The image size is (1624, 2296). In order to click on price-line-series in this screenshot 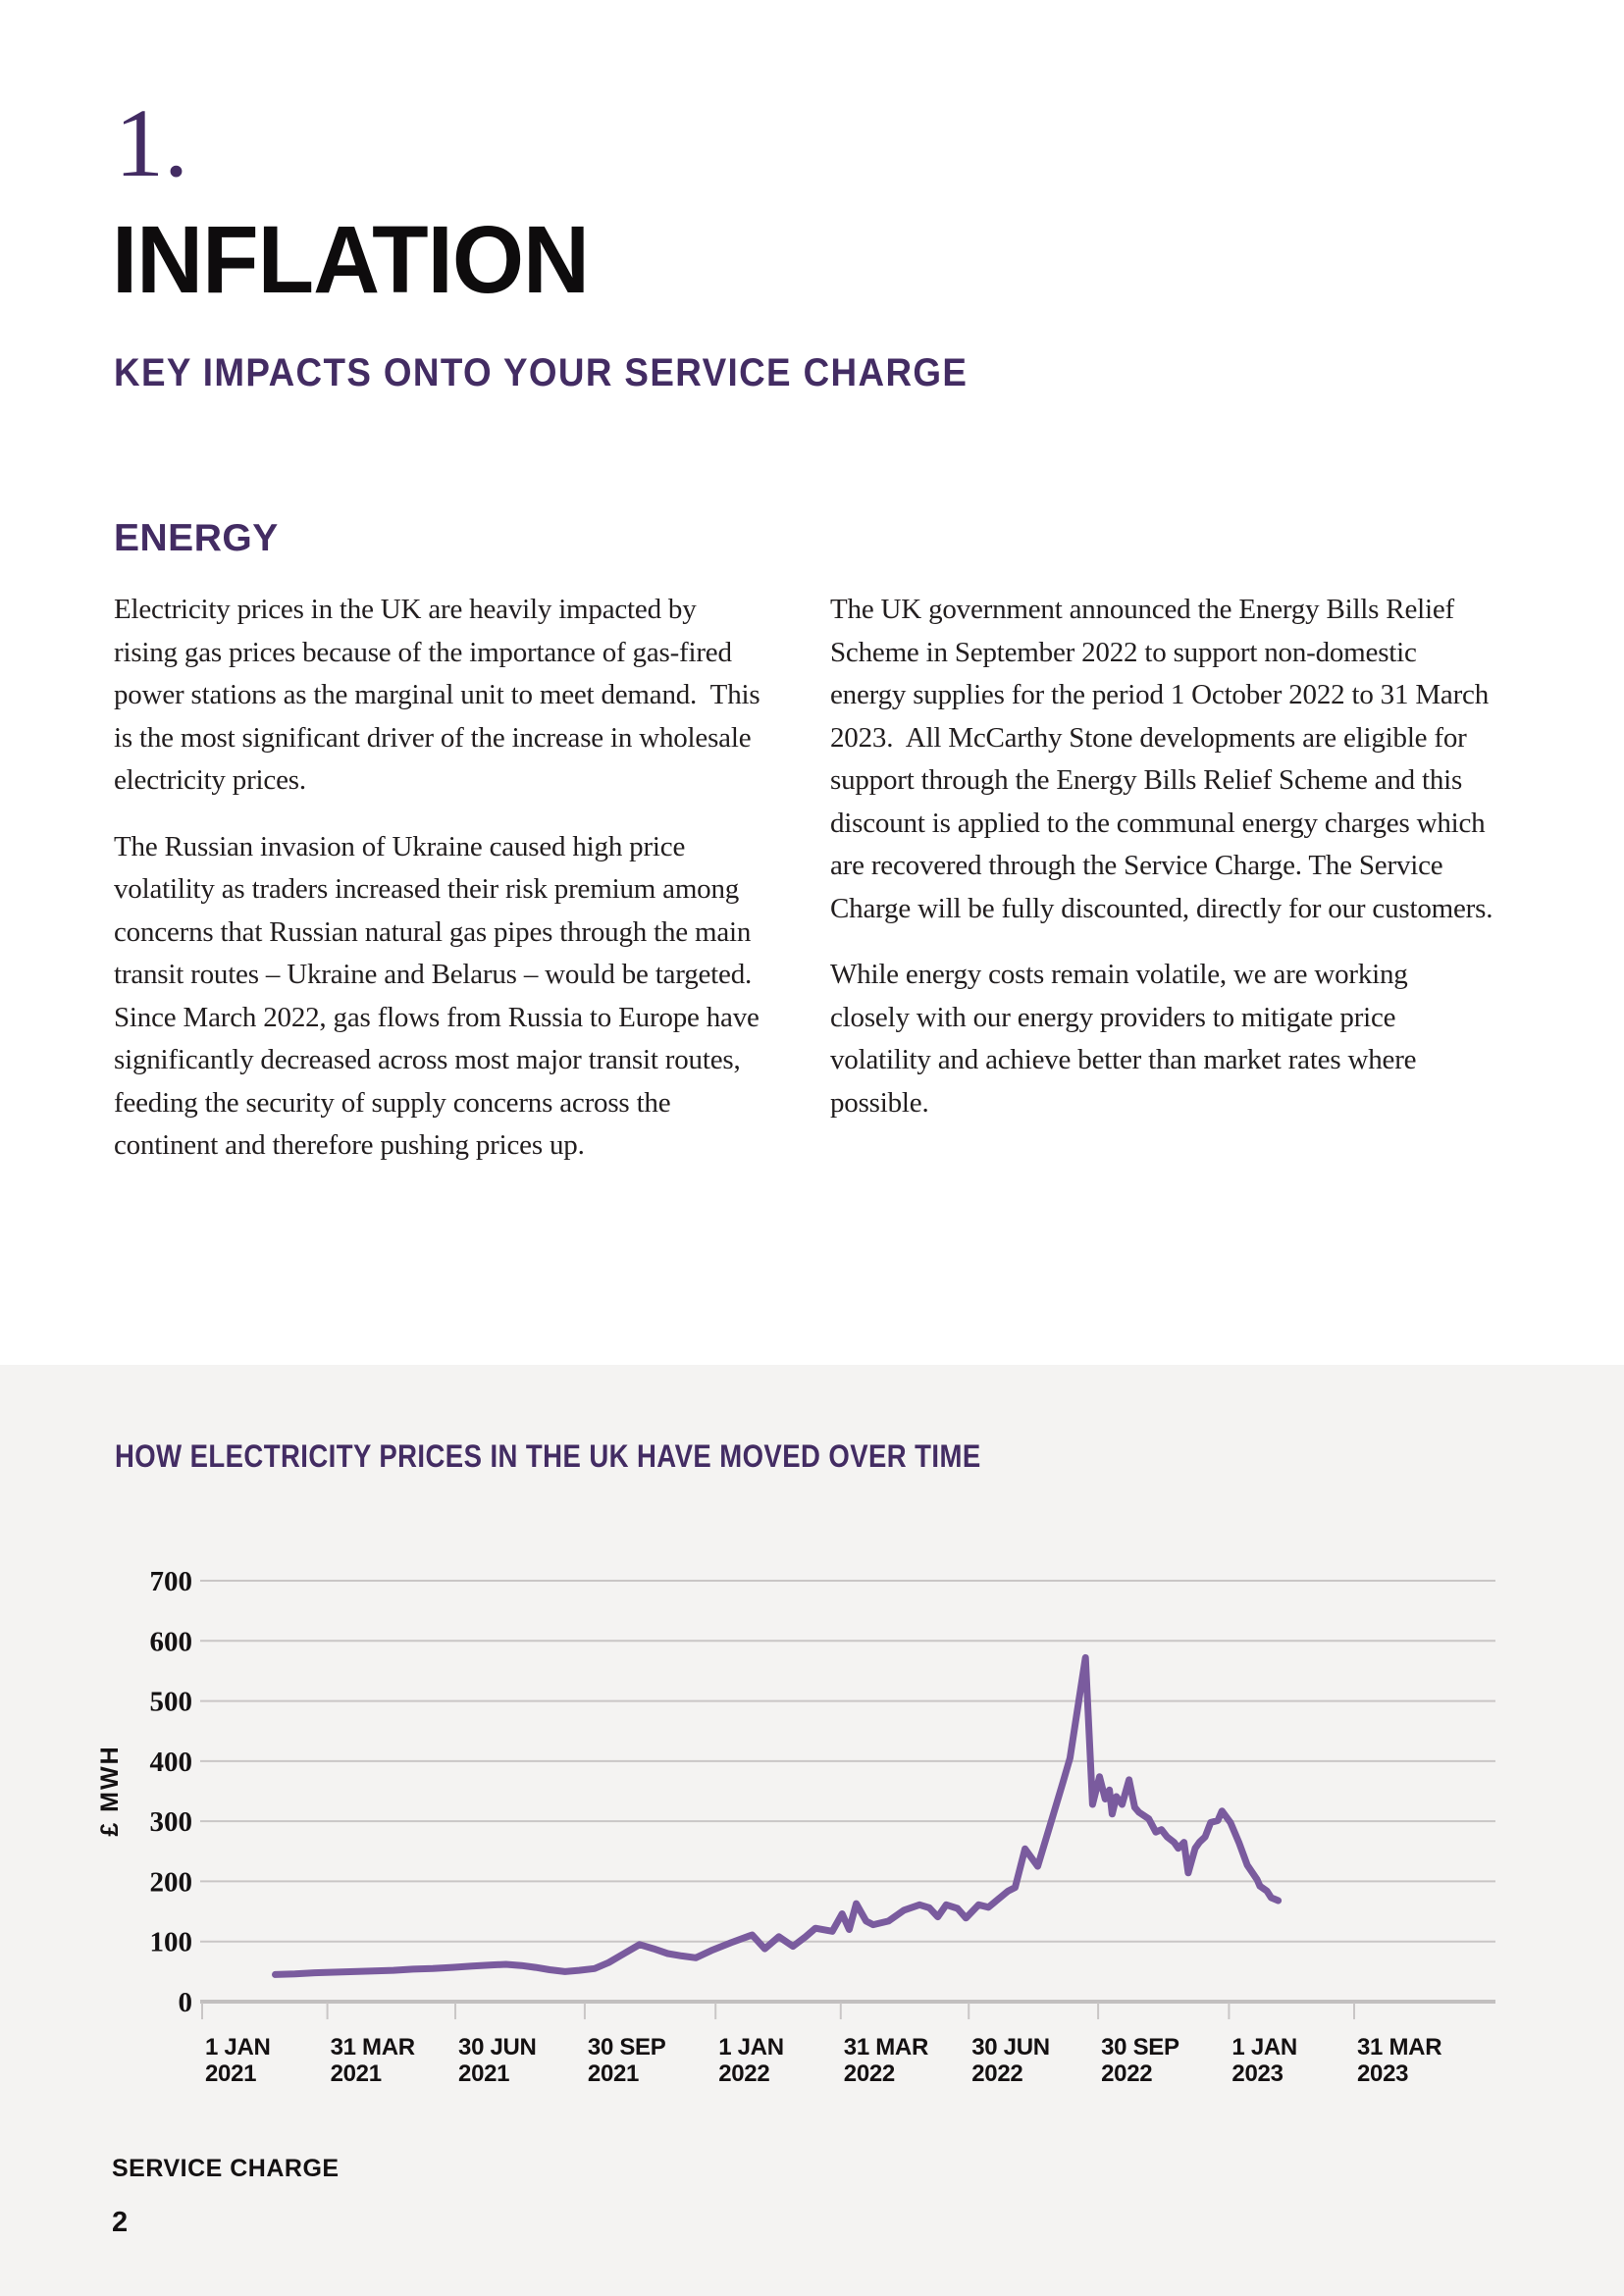, I will do `click(777, 1815)`.